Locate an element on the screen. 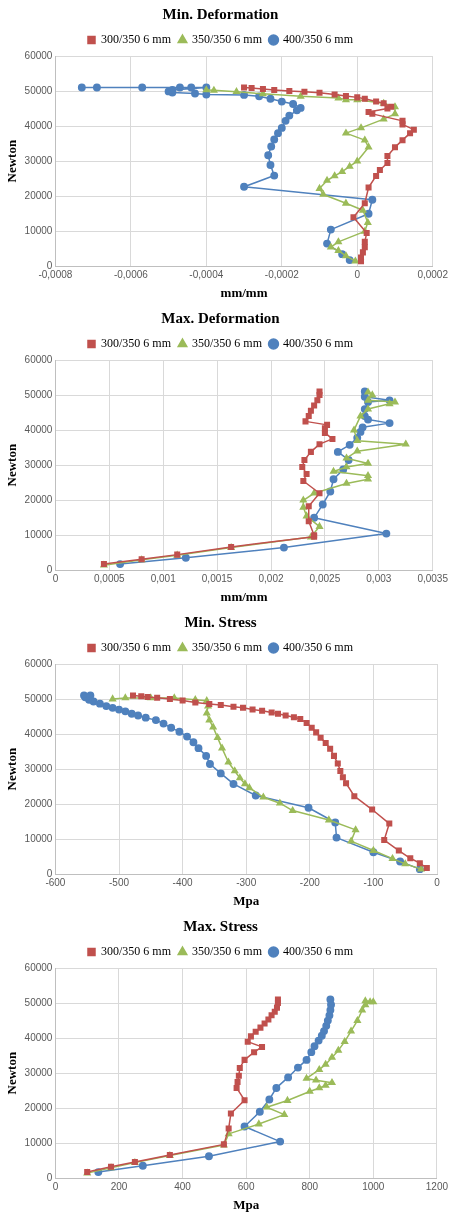 This screenshot has height=1218, width=451. chart-title: Min. Deformation is located at coordinates (221, 13).